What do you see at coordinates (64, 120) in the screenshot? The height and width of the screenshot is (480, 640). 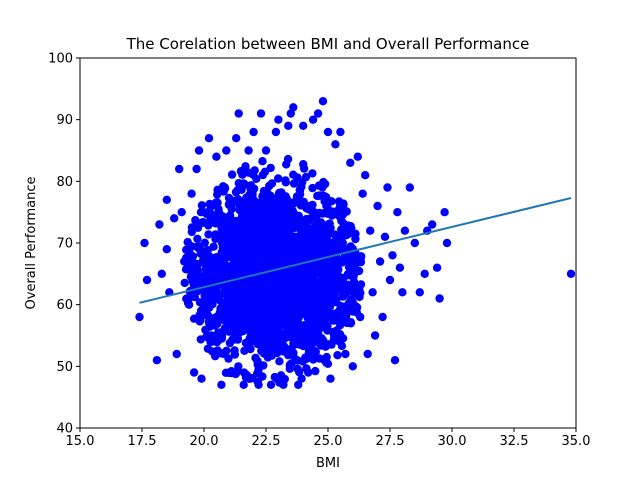 I see `y-tick-label: 90` at bounding box center [64, 120].